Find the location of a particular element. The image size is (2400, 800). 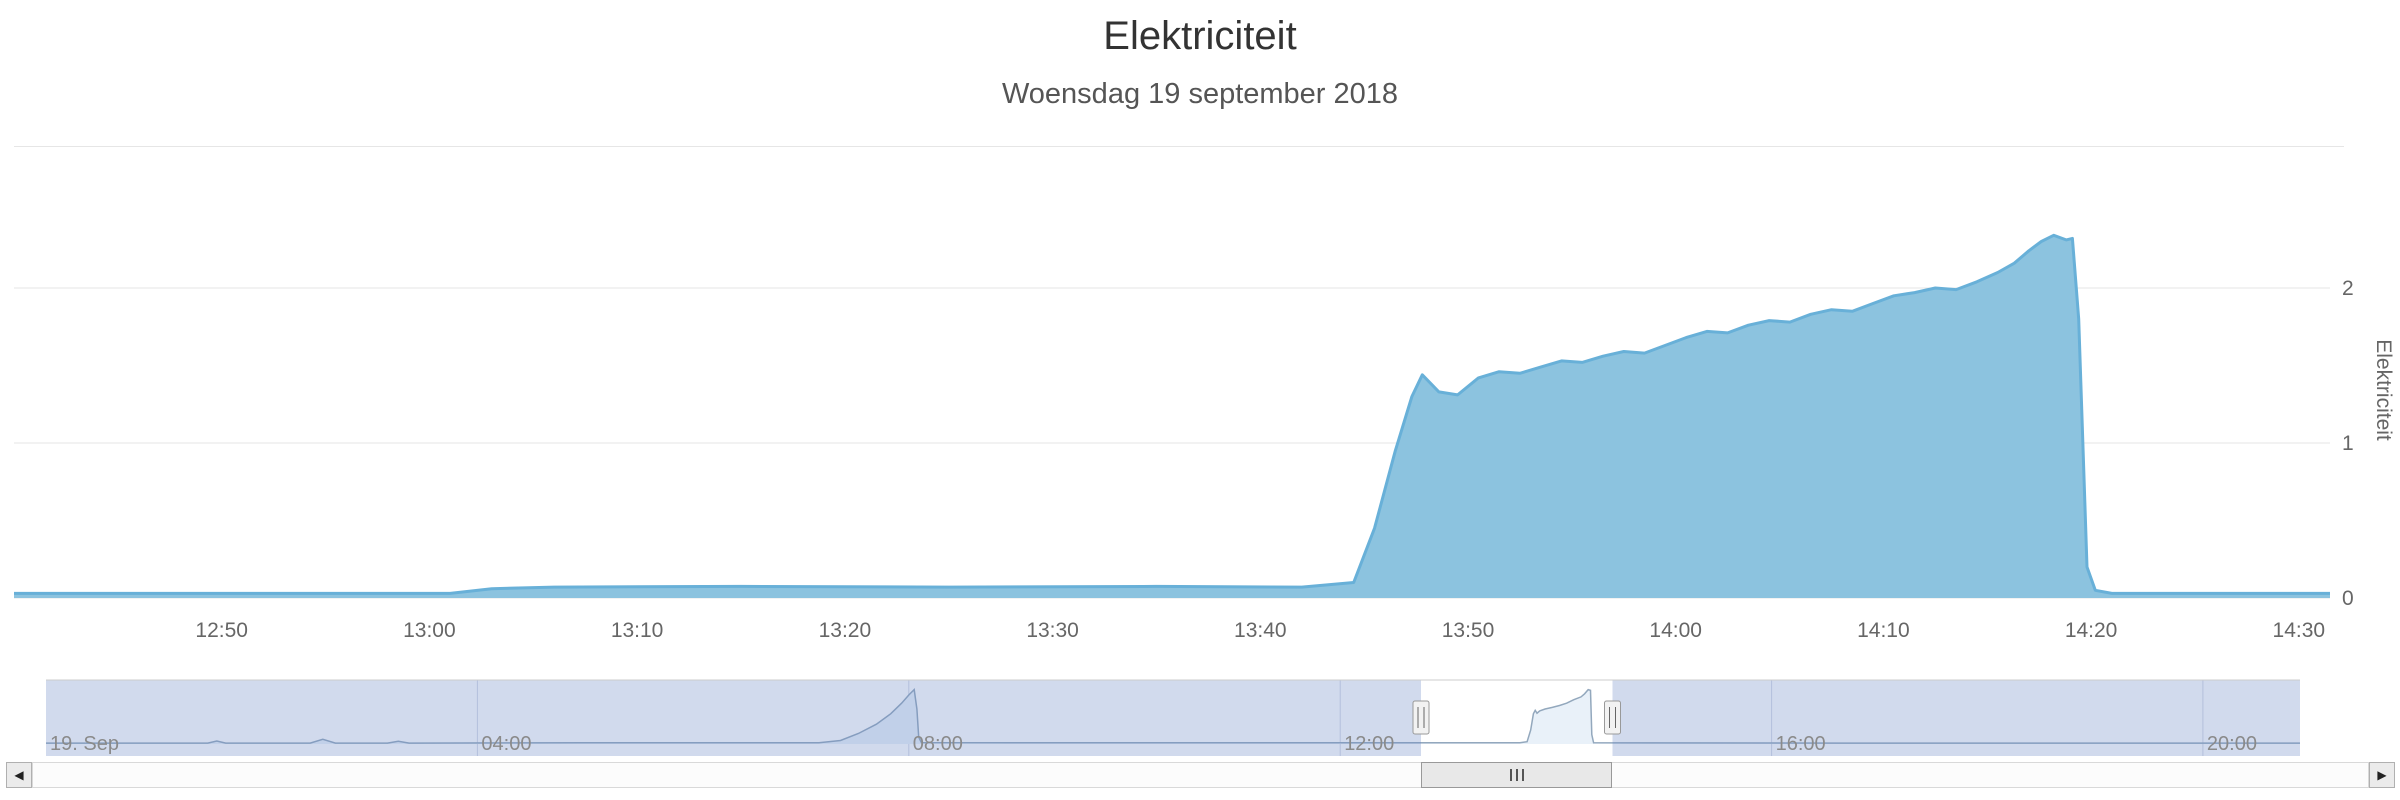

x-axis-label: 13:20 is located at coordinates (845, 630).